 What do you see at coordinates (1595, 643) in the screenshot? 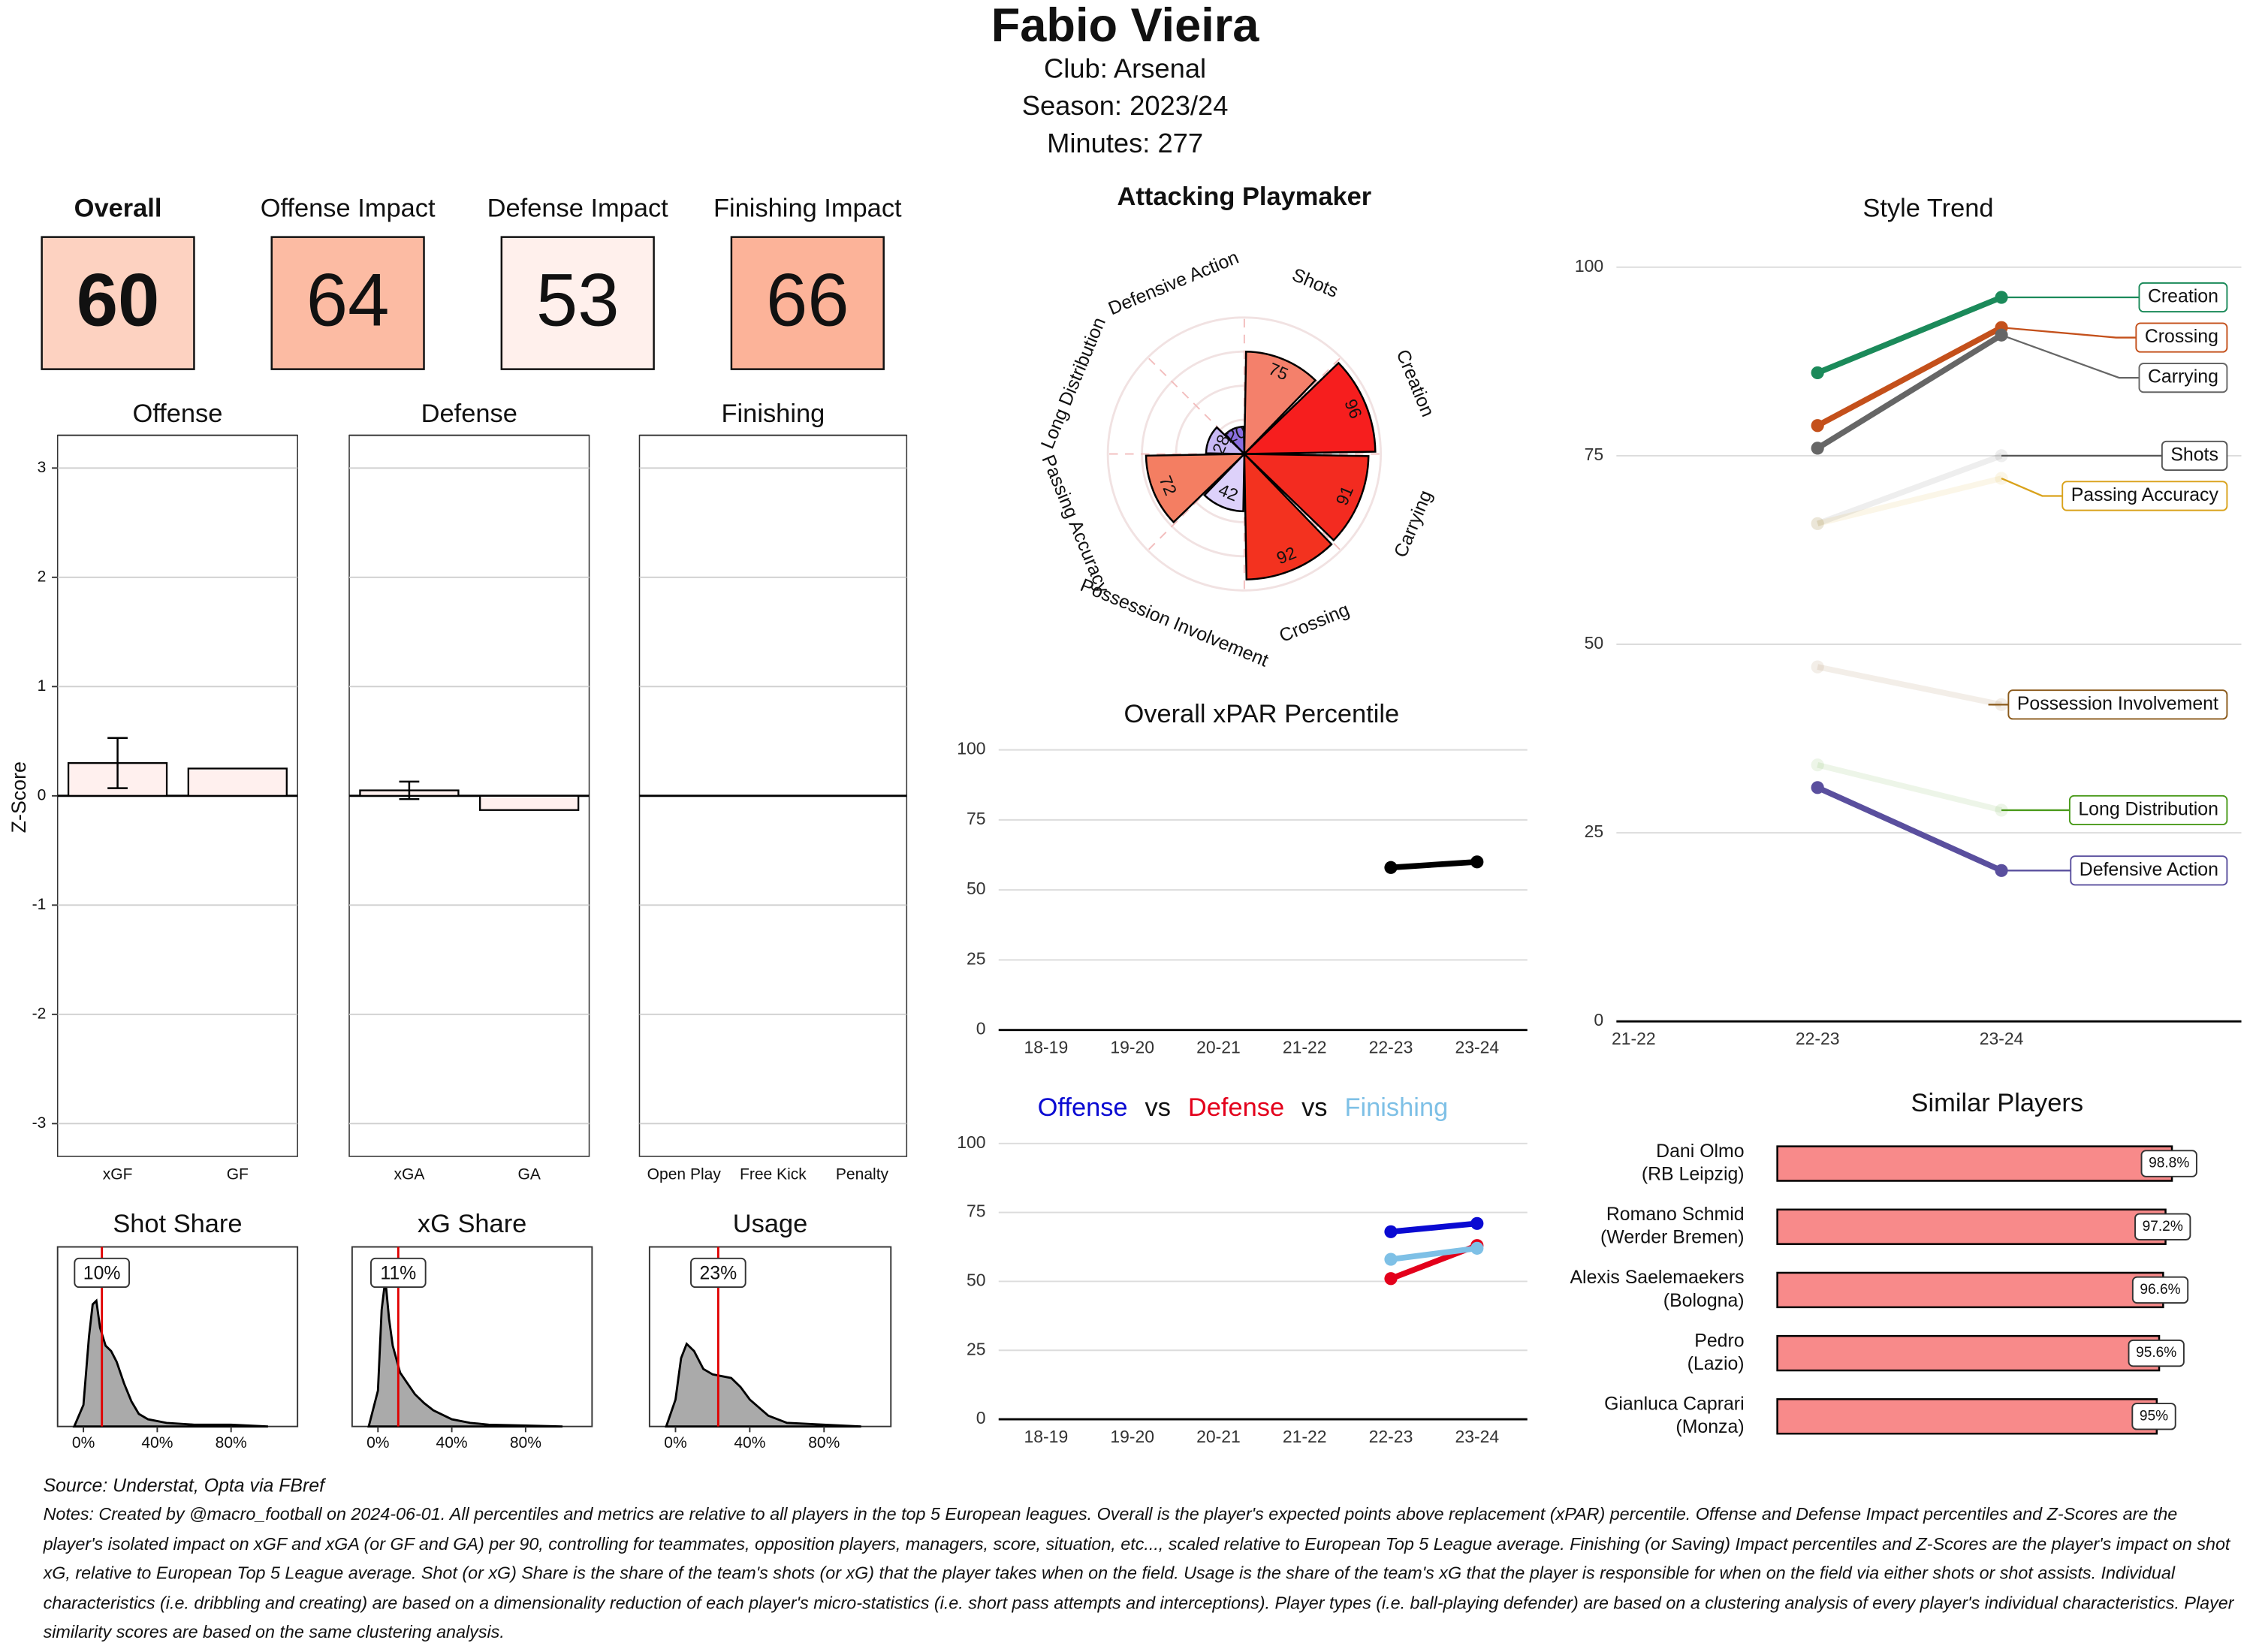
I see `y-tick-label: 50` at bounding box center [1595, 643].